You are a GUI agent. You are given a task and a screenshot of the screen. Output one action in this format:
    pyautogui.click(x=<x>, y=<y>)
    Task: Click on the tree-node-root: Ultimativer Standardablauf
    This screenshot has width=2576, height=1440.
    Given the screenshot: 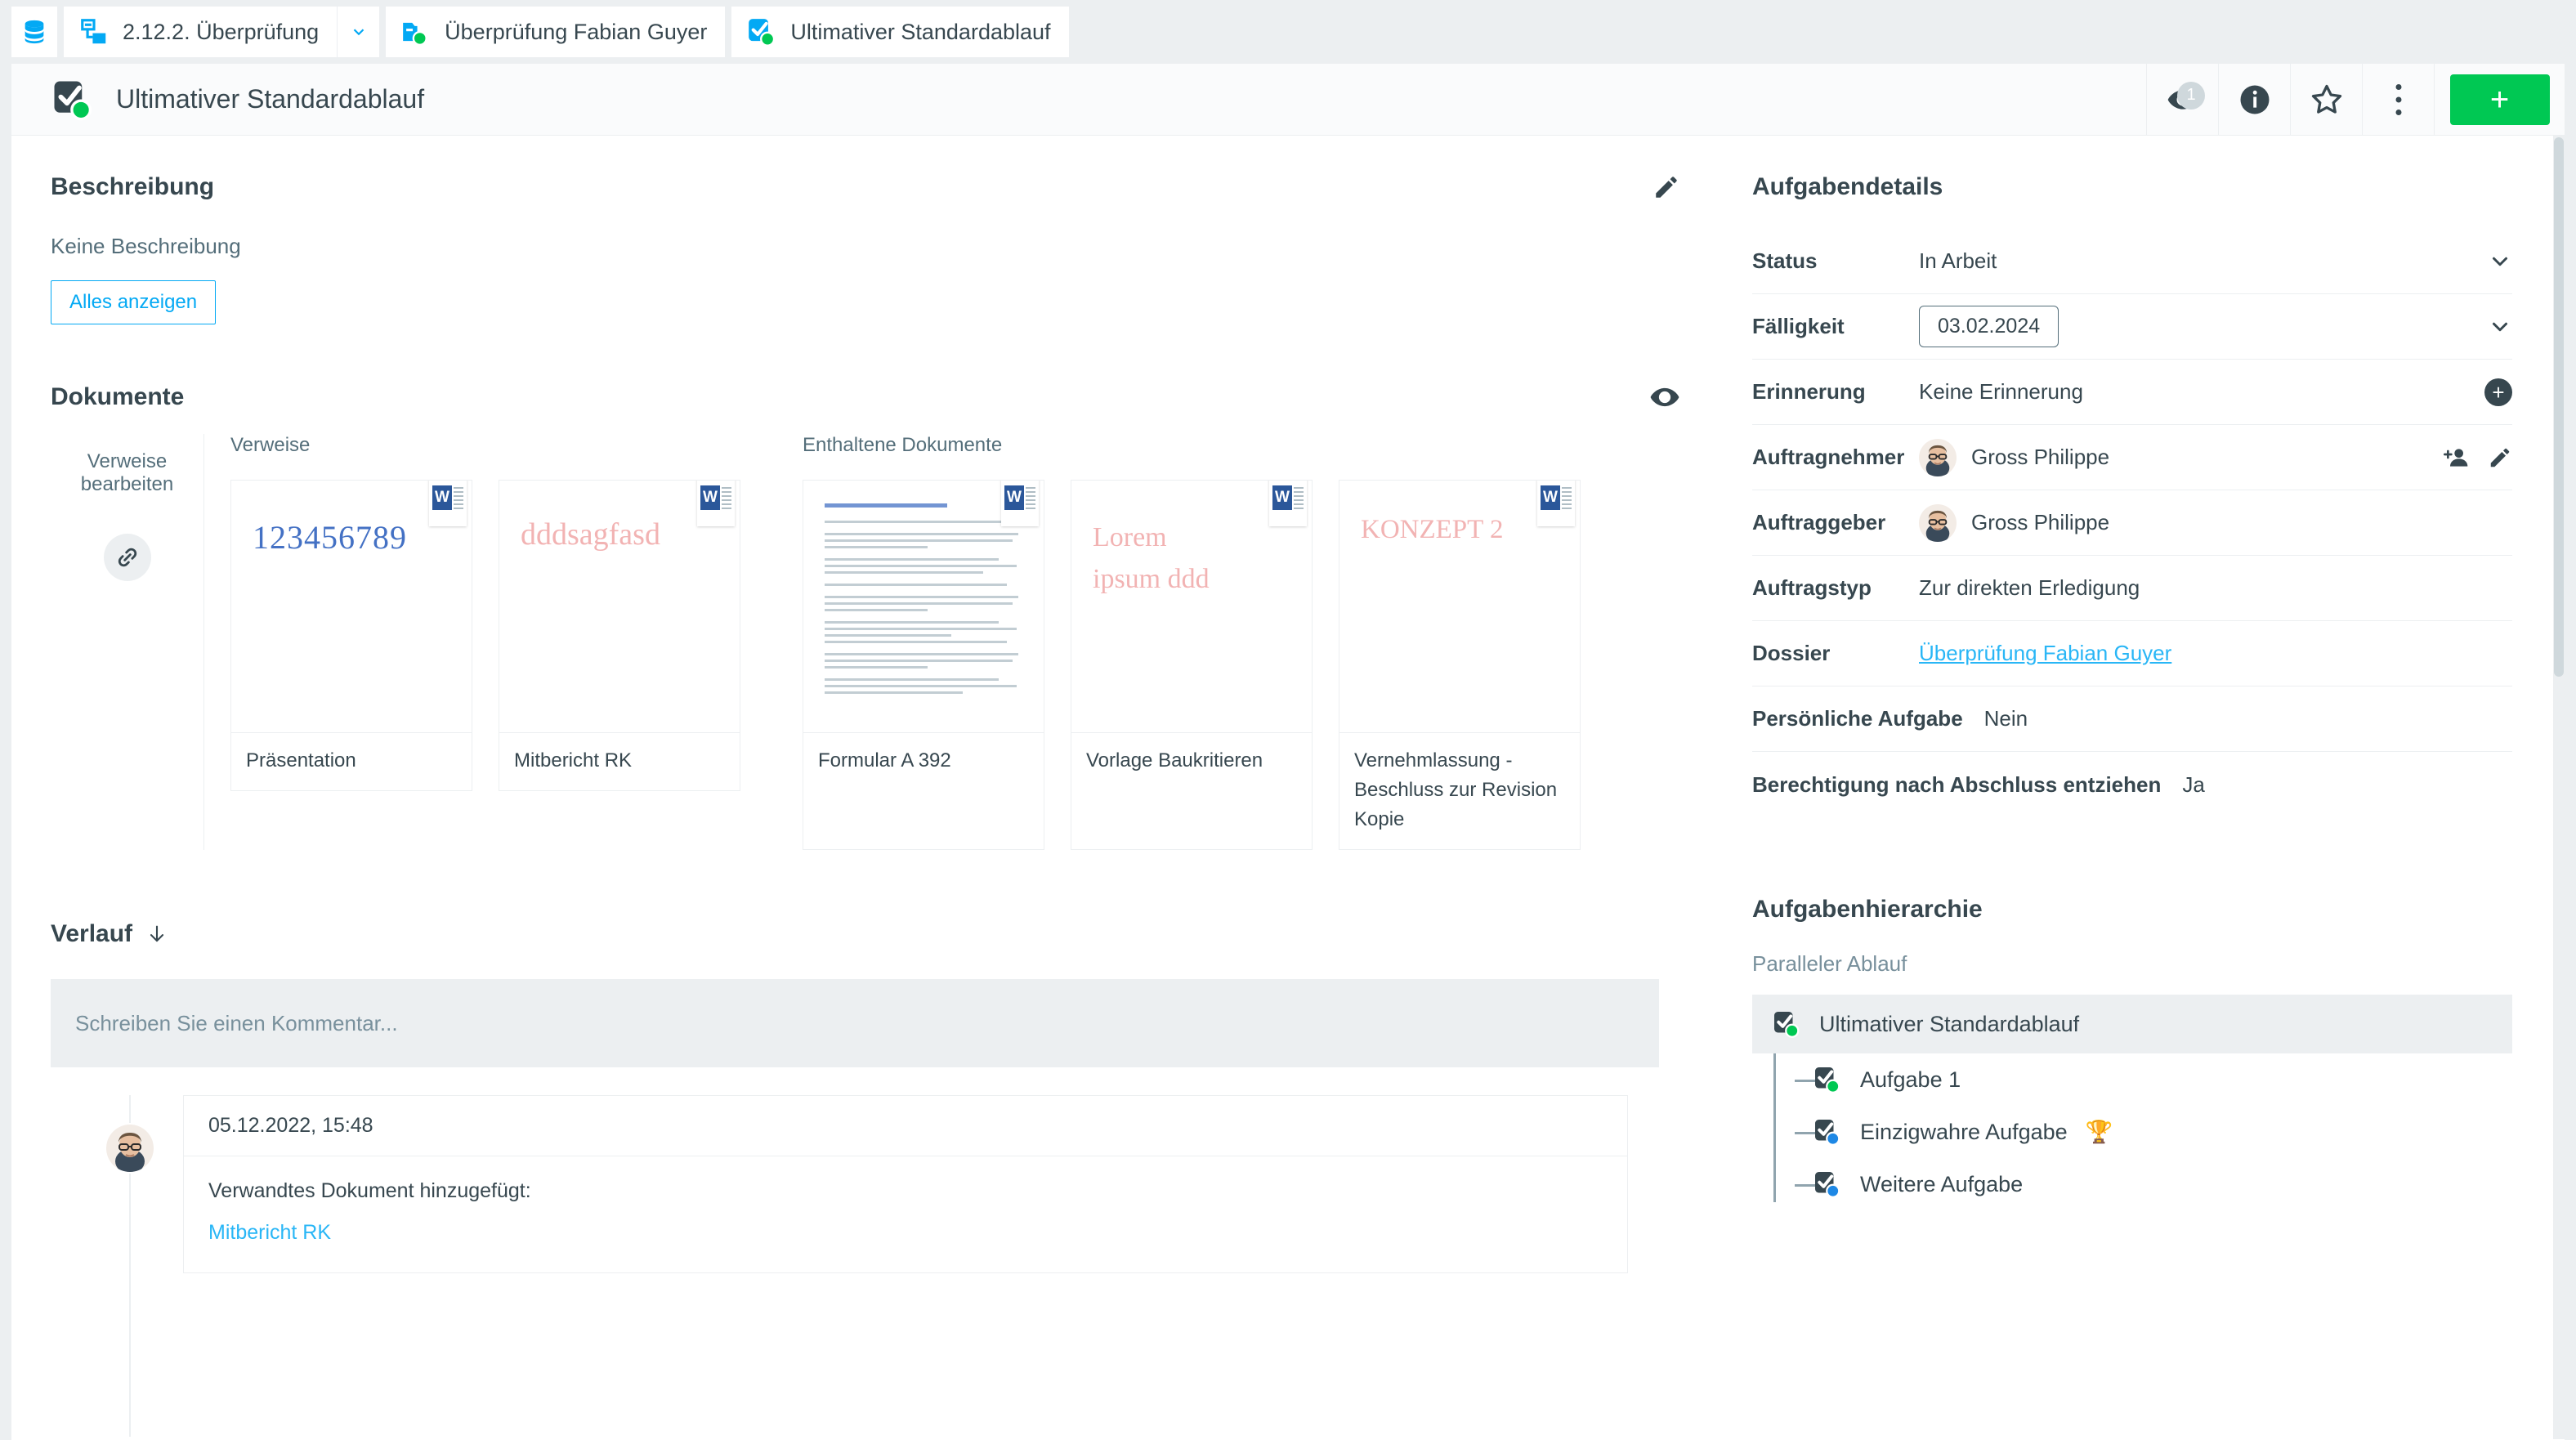 What is the action you would take?
    pyautogui.click(x=2132, y=1024)
    